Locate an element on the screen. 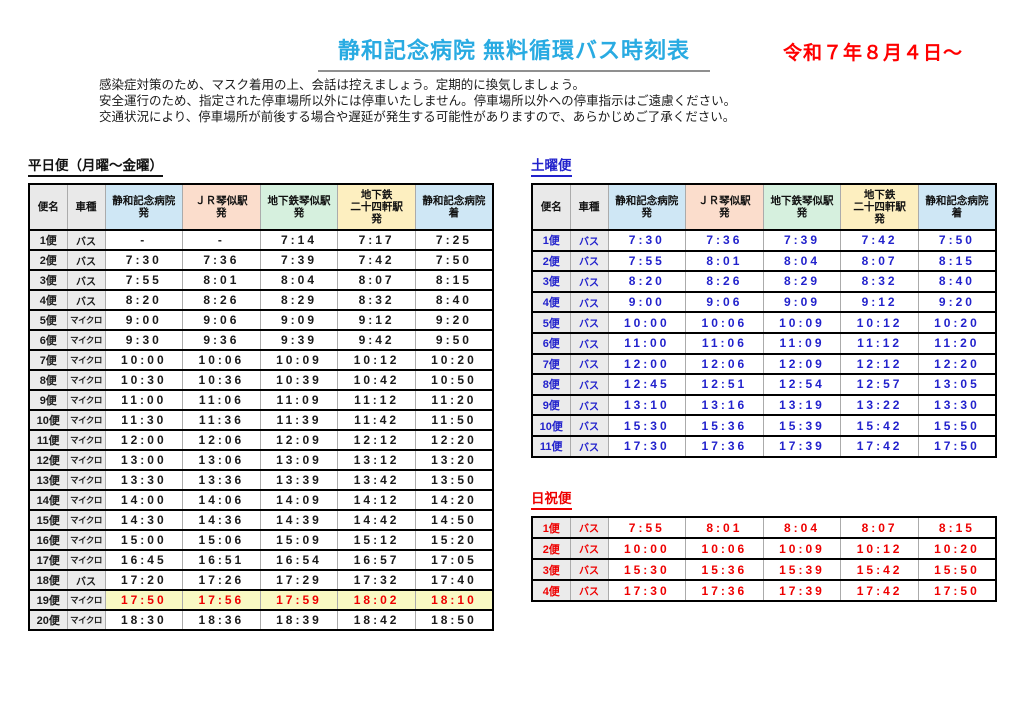 Image resolution: width=1024 pixels, height=726 pixels. time-cell: - is located at coordinates (144, 240).